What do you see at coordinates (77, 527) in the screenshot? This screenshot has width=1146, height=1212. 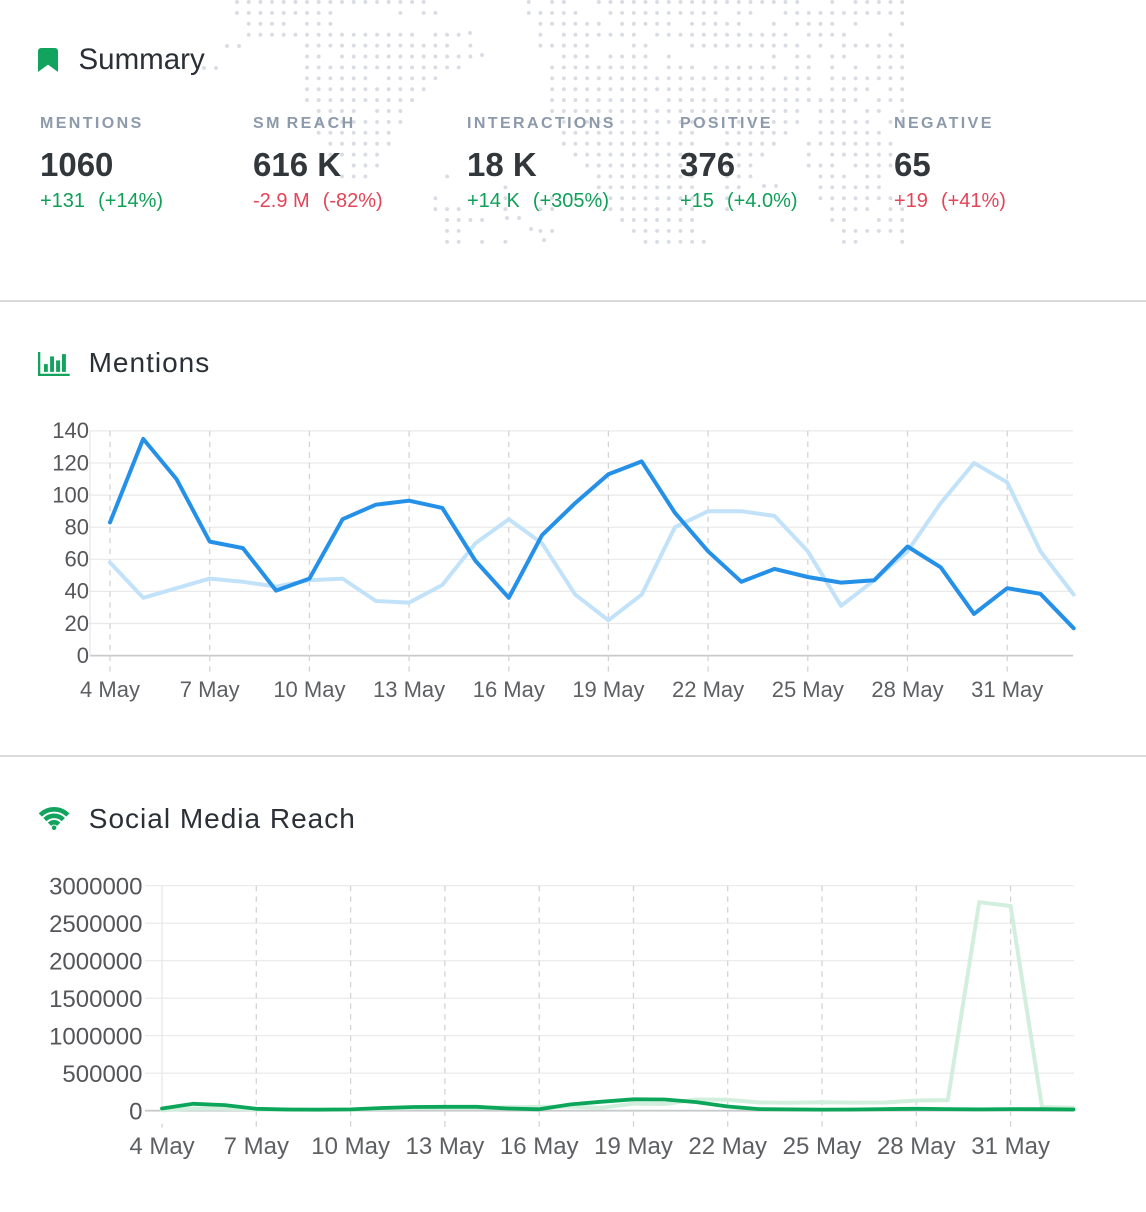 I see `svg-text: 80` at bounding box center [77, 527].